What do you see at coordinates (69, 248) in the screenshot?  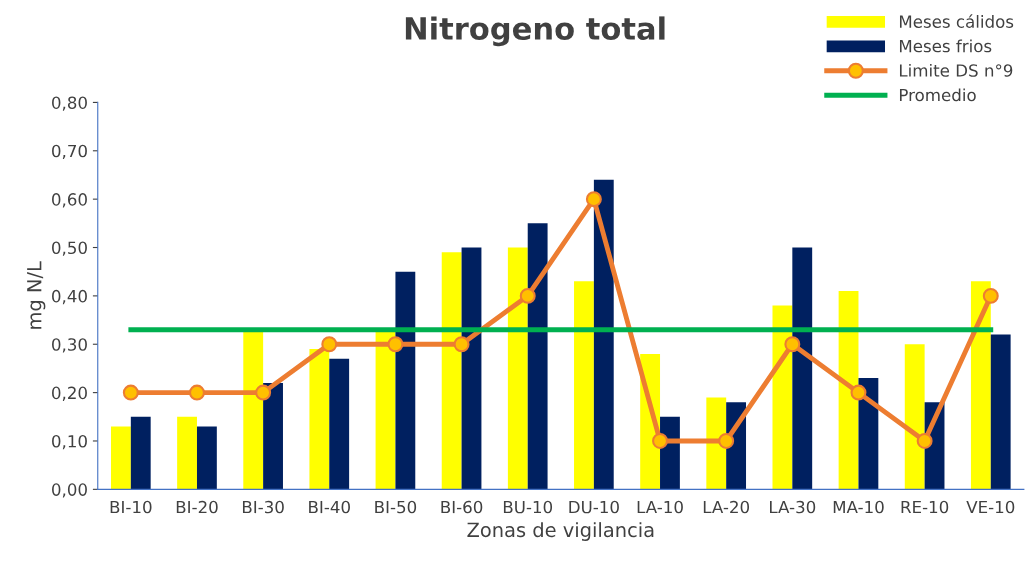 I see `y-tick-label: 0,50` at bounding box center [69, 248].